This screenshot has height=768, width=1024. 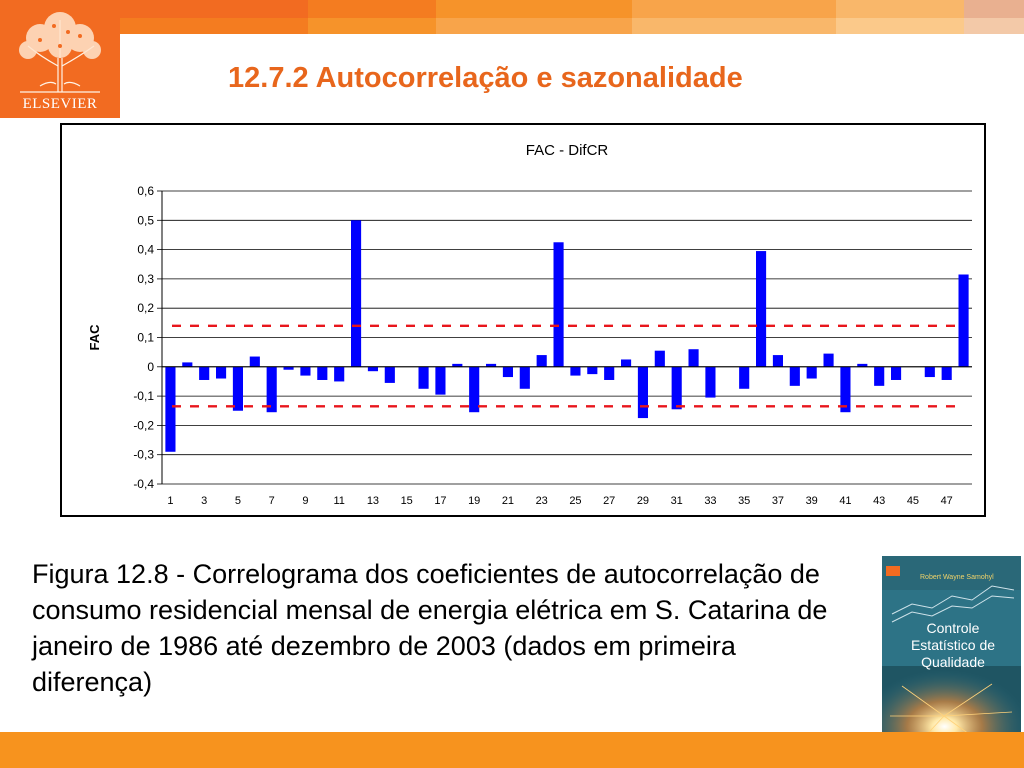 I want to click on y-tick-label: -0,1, so click(x=143, y=396).